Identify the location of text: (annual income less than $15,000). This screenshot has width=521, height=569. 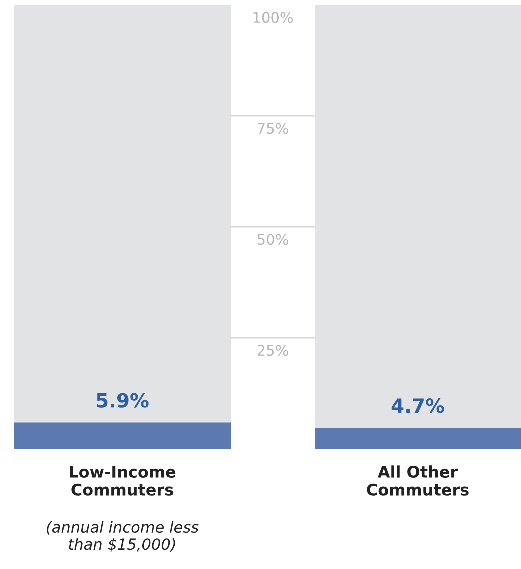
(123, 536).